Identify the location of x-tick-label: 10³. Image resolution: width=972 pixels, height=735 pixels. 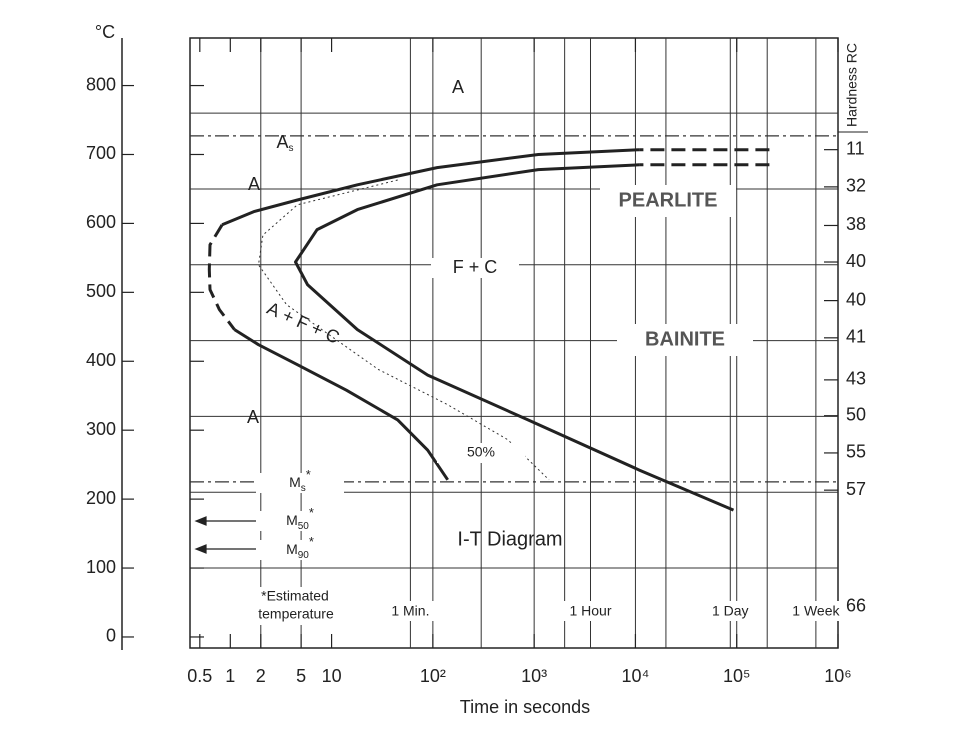
(534, 676).